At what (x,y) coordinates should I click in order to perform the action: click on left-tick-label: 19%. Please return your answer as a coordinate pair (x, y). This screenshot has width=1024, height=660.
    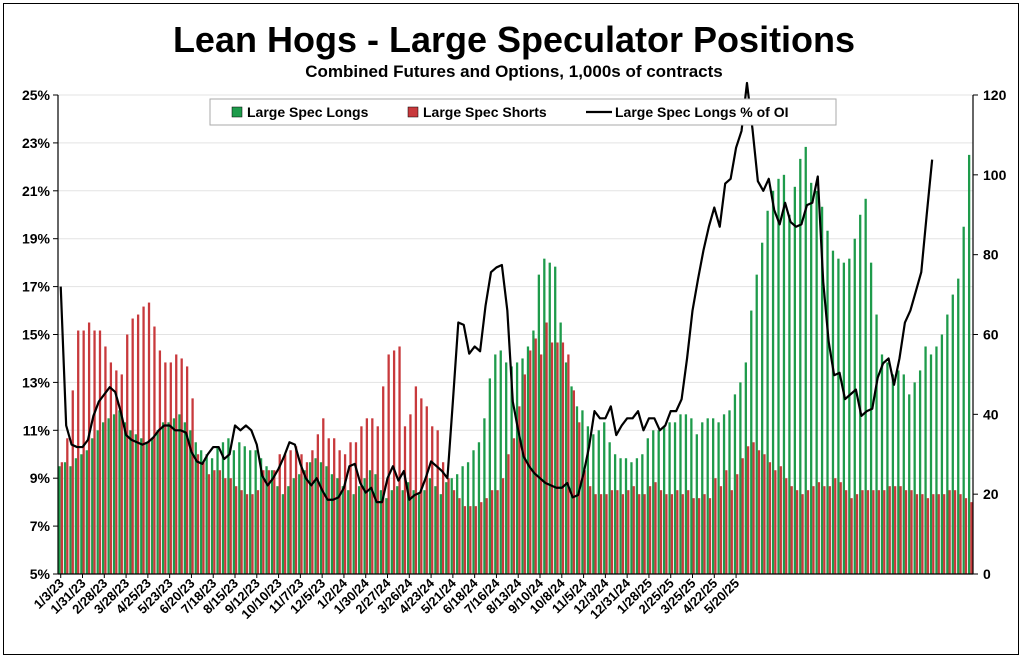
    Looking at the image, I should click on (36, 239).